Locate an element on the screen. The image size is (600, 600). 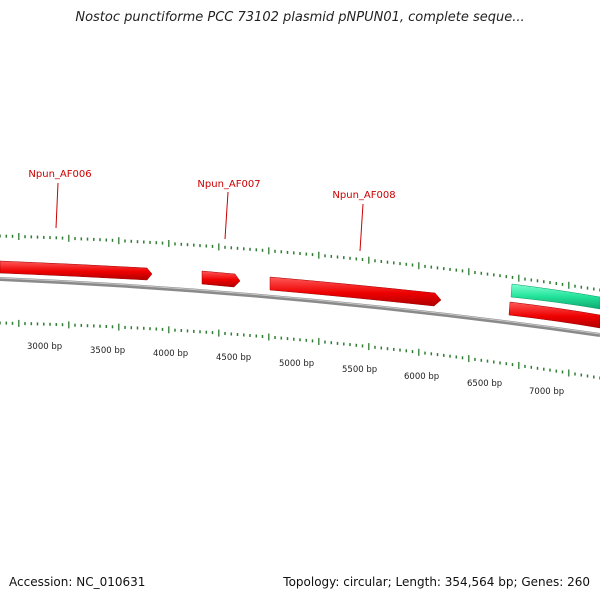
scale-label: 6500 bp is located at coordinates (484, 384).